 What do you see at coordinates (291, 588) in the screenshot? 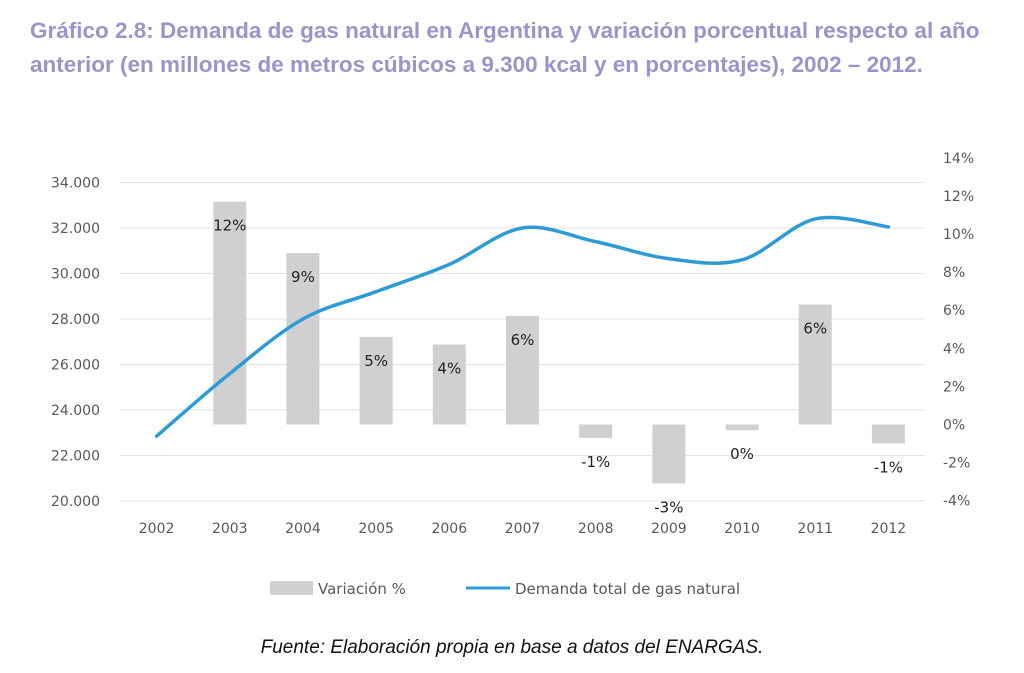
I see `legend-swatch-bars` at bounding box center [291, 588].